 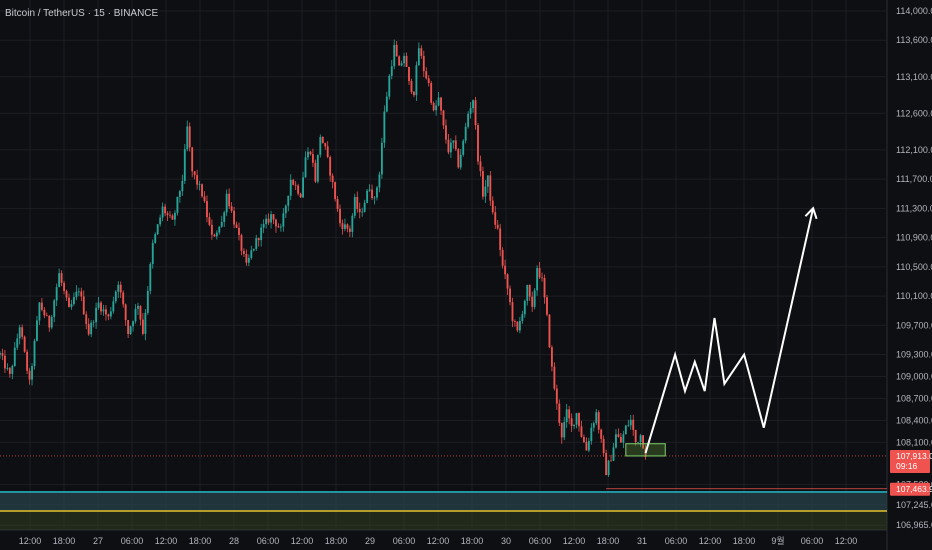 What do you see at coordinates (506, 541) in the screenshot?
I see `time-tick-label: 30` at bounding box center [506, 541].